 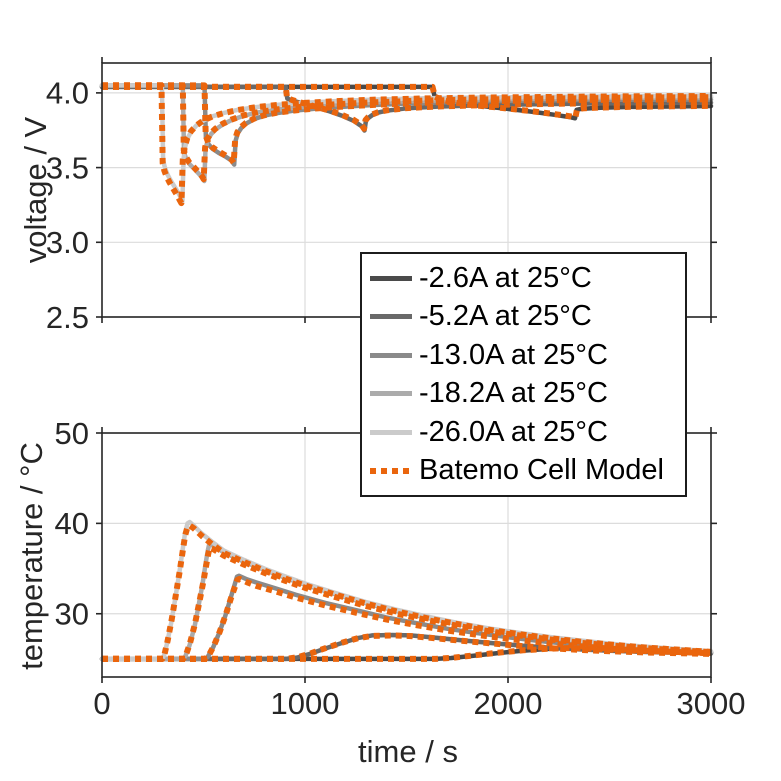 I want to click on y-tick-label: 40, so click(x=72, y=523).